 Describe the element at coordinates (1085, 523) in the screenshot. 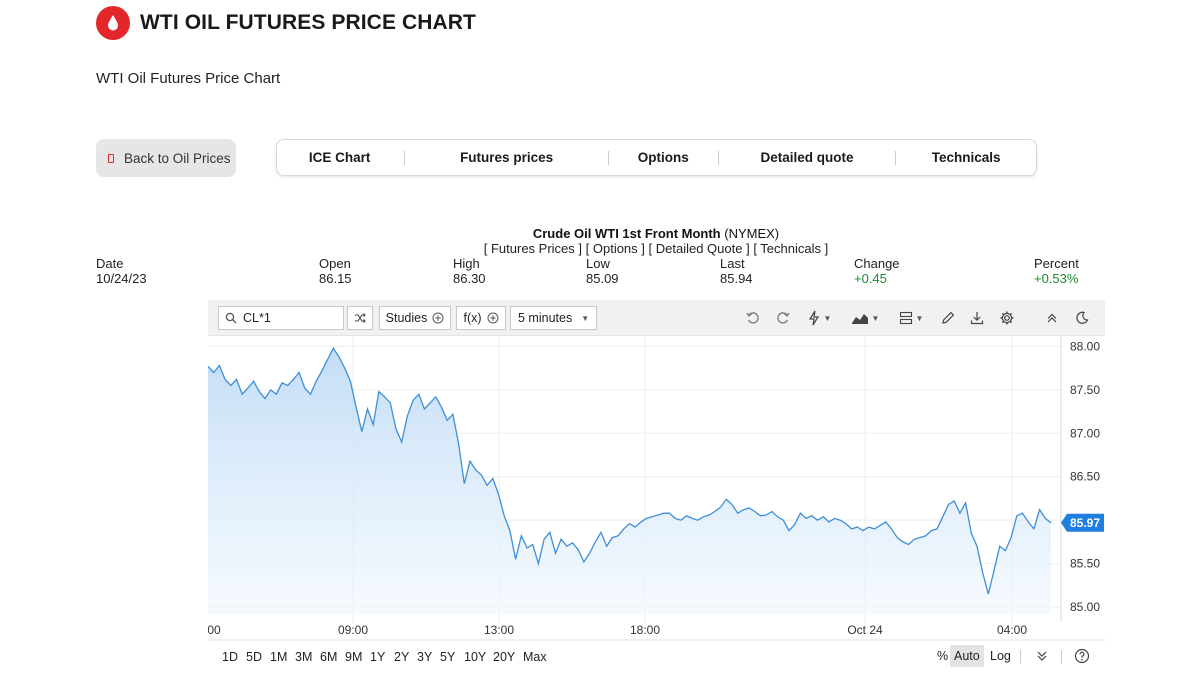

I see `last-price-label: 85.97` at that location.